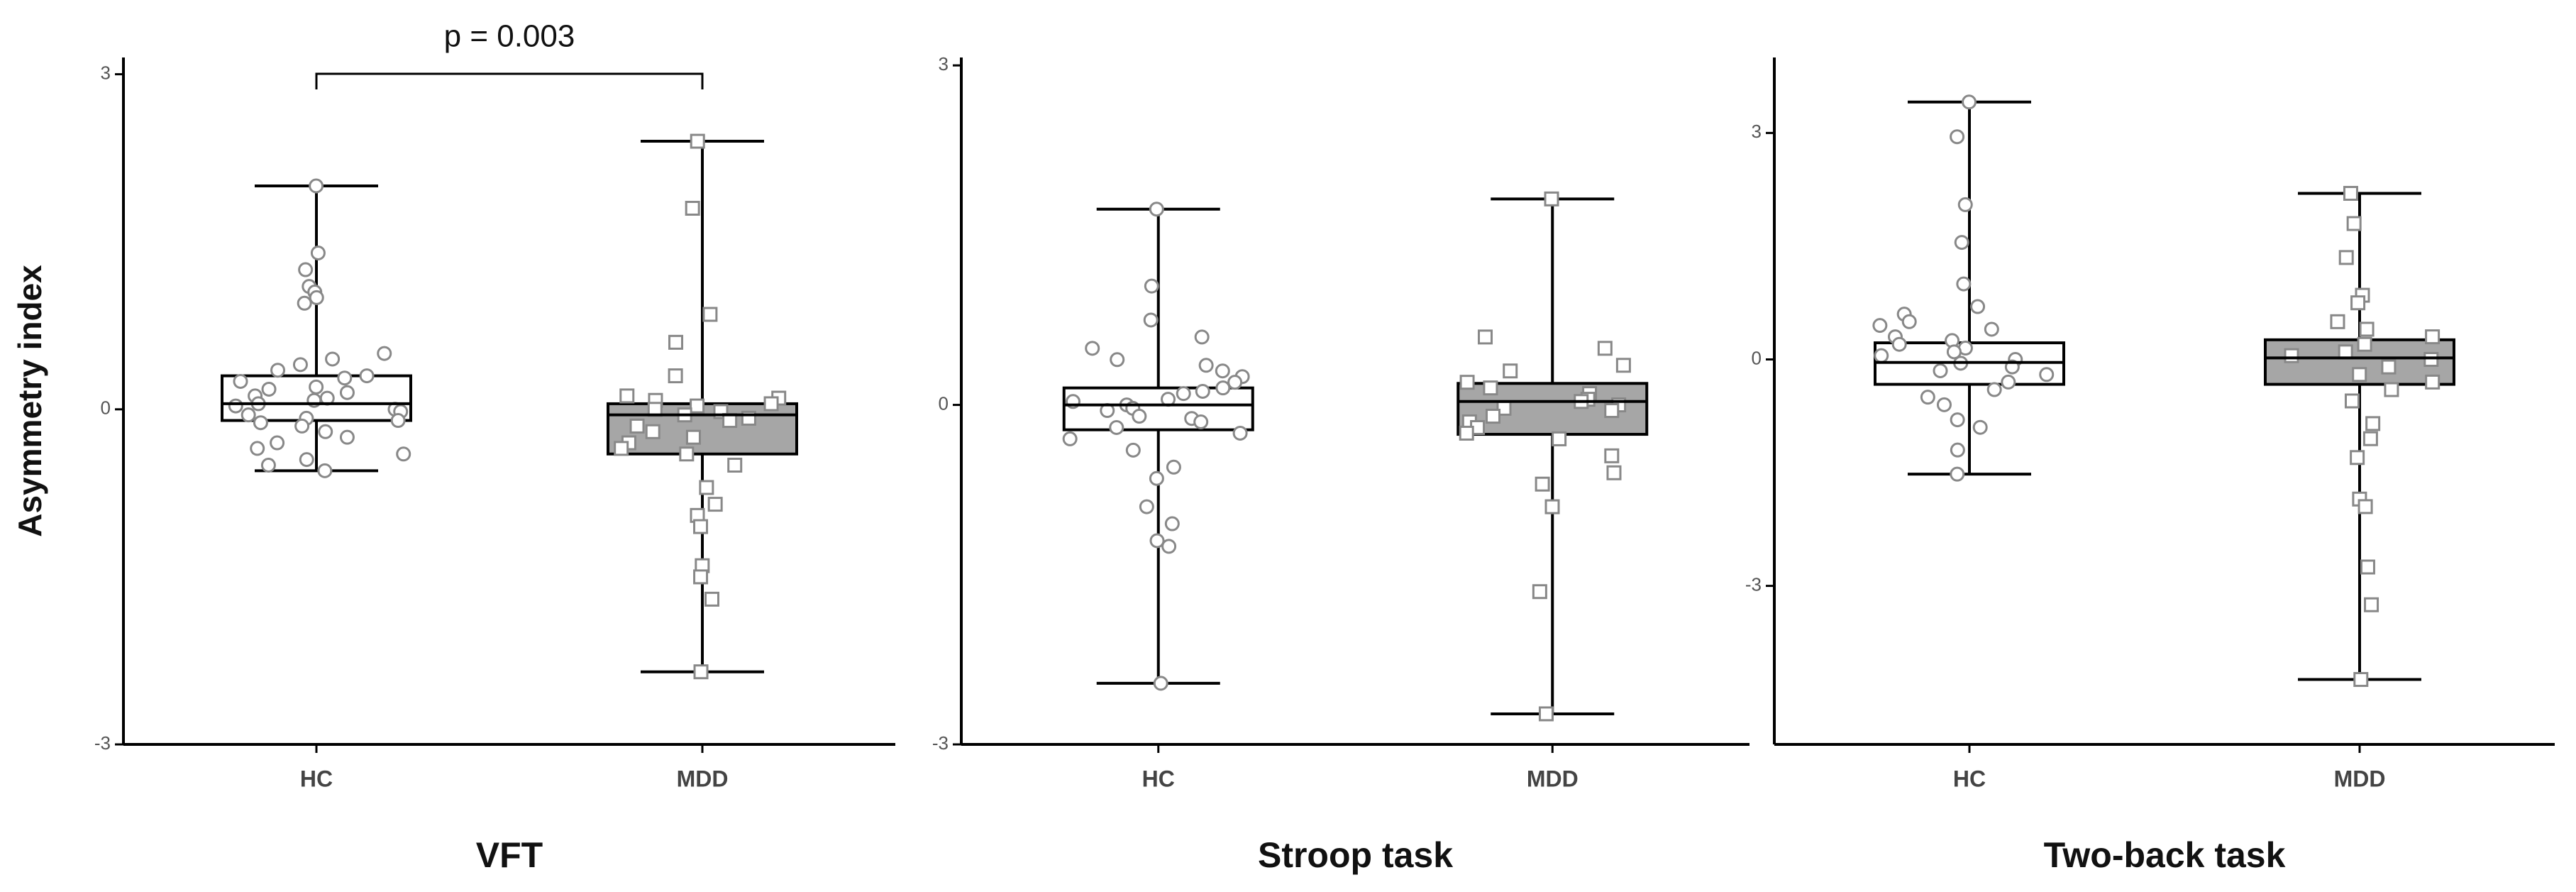 Image resolution: width=2576 pixels, height=892 pixels. I want to click on x-tick-label: HC, so click(1969, 778).